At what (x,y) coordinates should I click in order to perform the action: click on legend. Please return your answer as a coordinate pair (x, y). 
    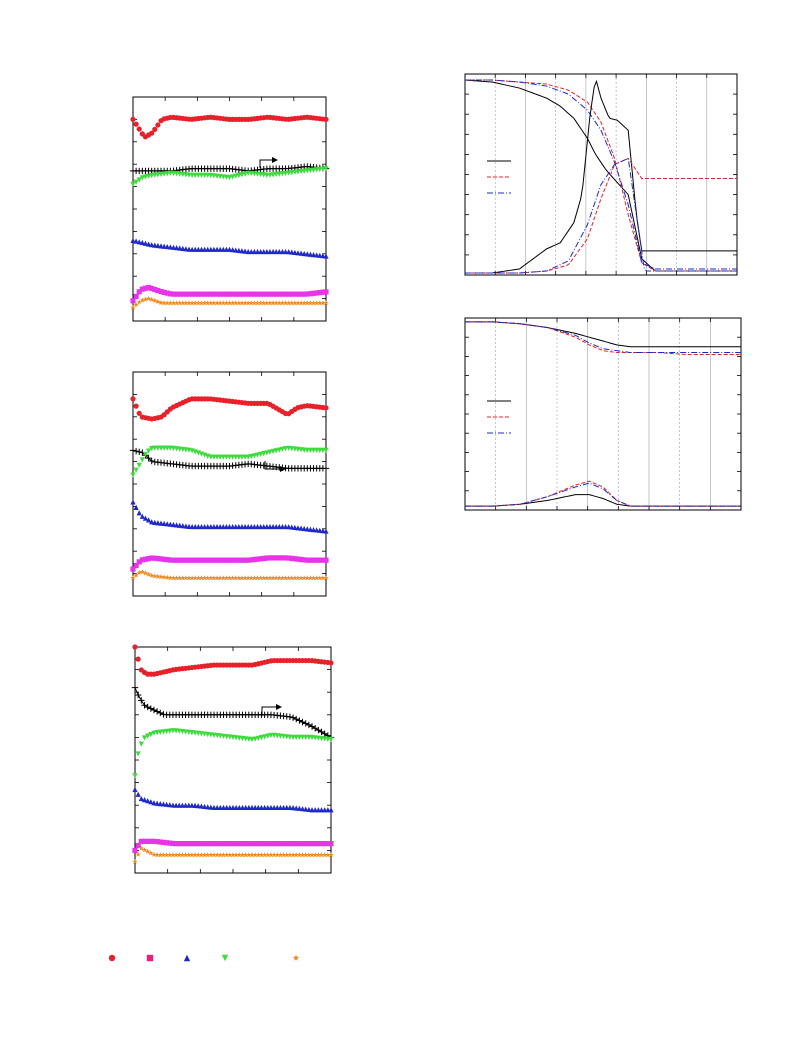
    Looking at the image, I should click on (499, 177).